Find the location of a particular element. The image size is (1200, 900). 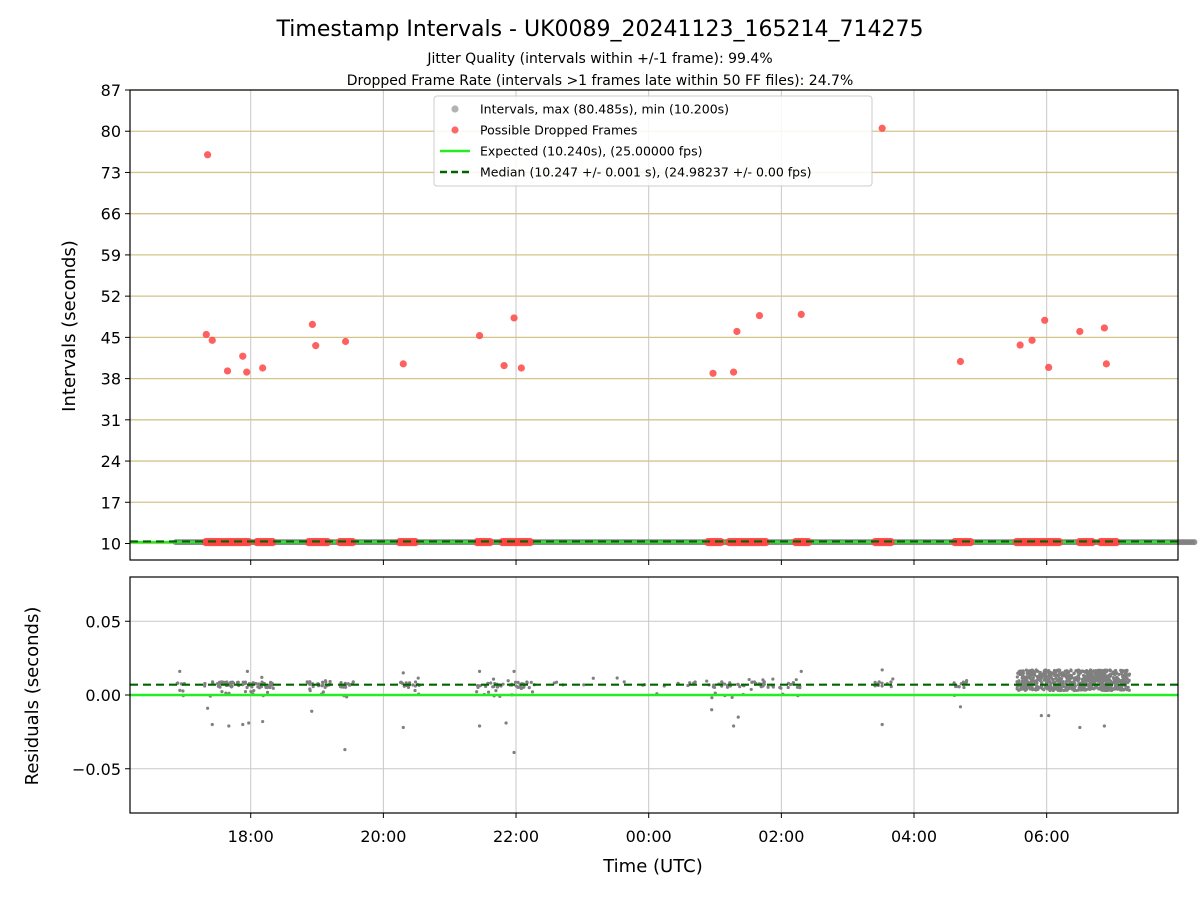

intervals-ytick-label: 87 is located at coordinates (111, 90).